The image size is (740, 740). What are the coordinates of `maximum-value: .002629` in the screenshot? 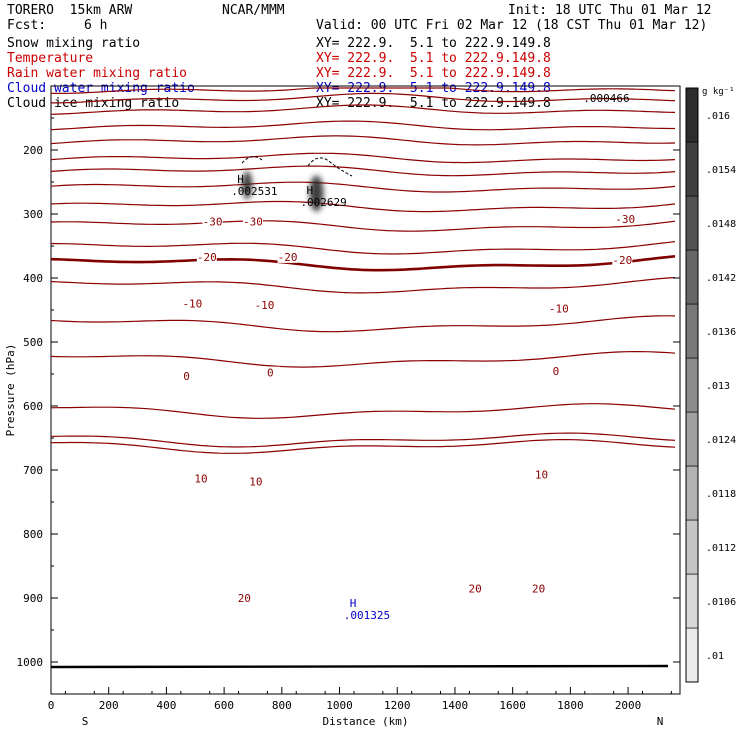 It's located at (323, 202).